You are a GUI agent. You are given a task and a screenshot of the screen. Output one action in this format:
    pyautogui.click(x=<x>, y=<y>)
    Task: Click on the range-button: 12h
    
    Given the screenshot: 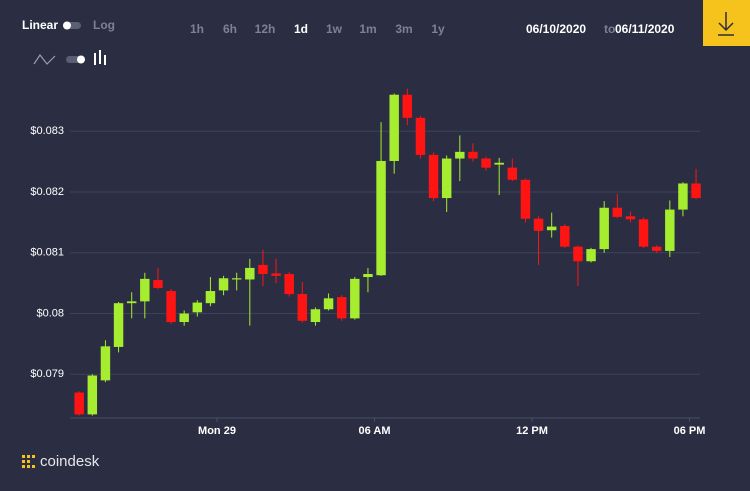 What is the action you would take?
    pyautogui.click(x=265, y=29)
    